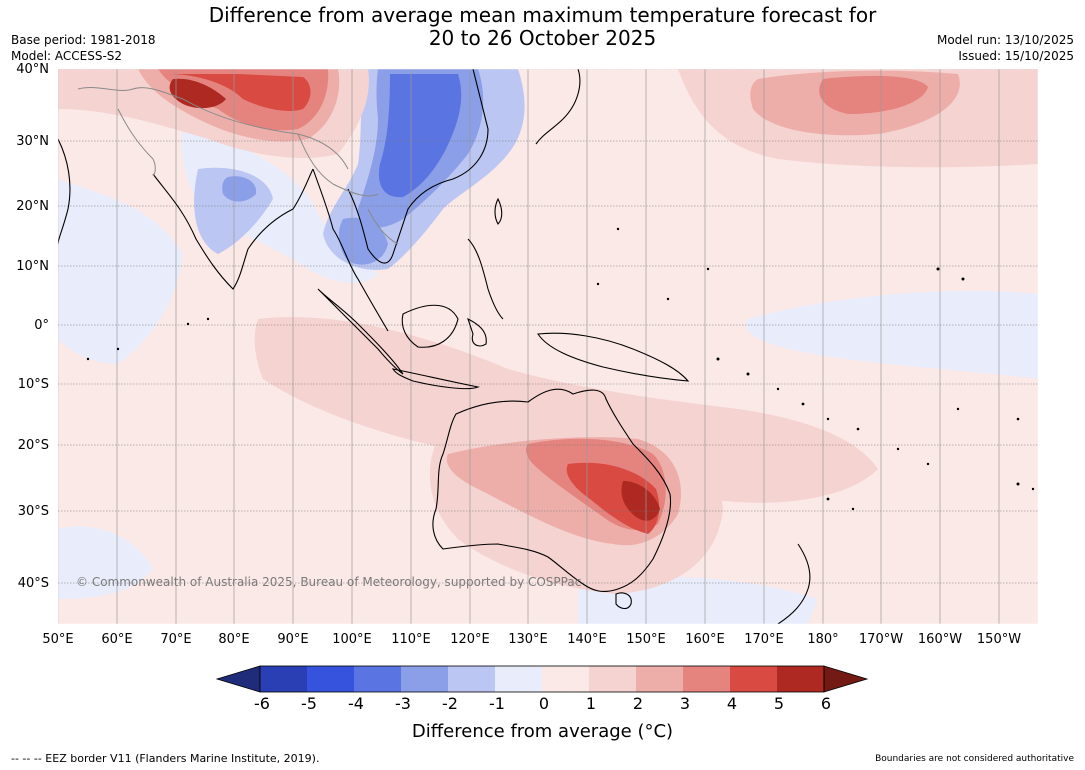  I want to click on cold-area-india-core, so click(239, 189).